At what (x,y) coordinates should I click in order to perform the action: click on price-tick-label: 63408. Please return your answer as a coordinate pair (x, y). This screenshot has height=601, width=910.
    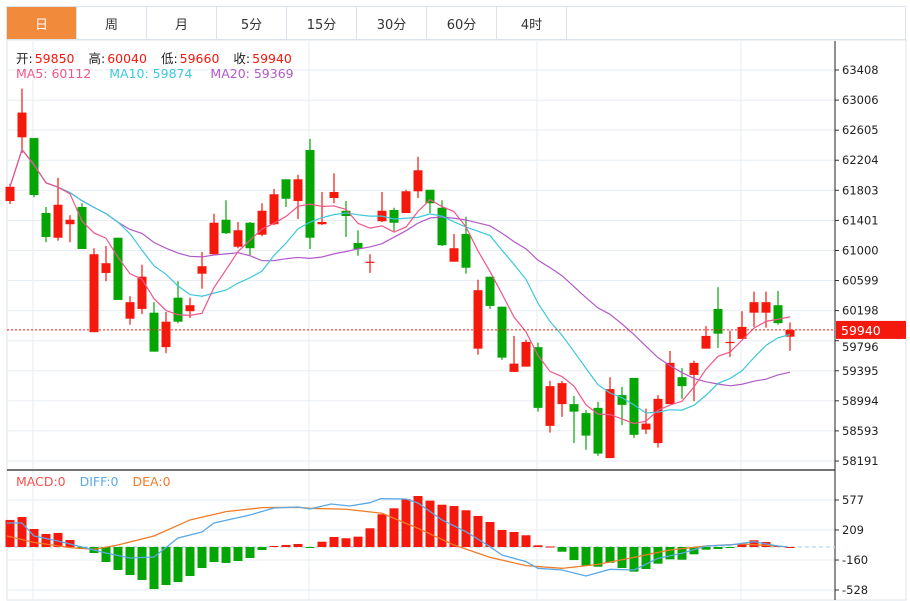
    Looking at the image, I should click on (860, 70).